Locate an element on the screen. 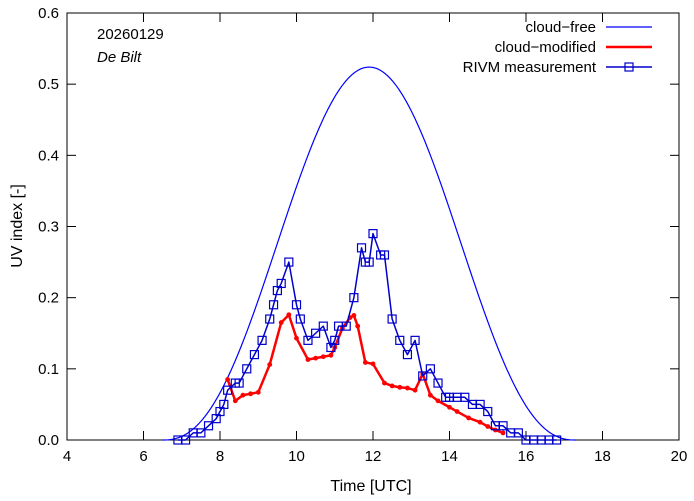 The image size is (694, 501). legend-label-cloud-free: cloud−free is located at coordinates (561, 27).